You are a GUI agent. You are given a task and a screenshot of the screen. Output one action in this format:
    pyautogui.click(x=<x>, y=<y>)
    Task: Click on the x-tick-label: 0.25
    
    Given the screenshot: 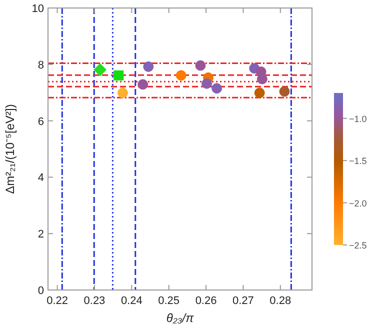 What is the action you would take?
    pyautogui.click(x=169, y=301)
    